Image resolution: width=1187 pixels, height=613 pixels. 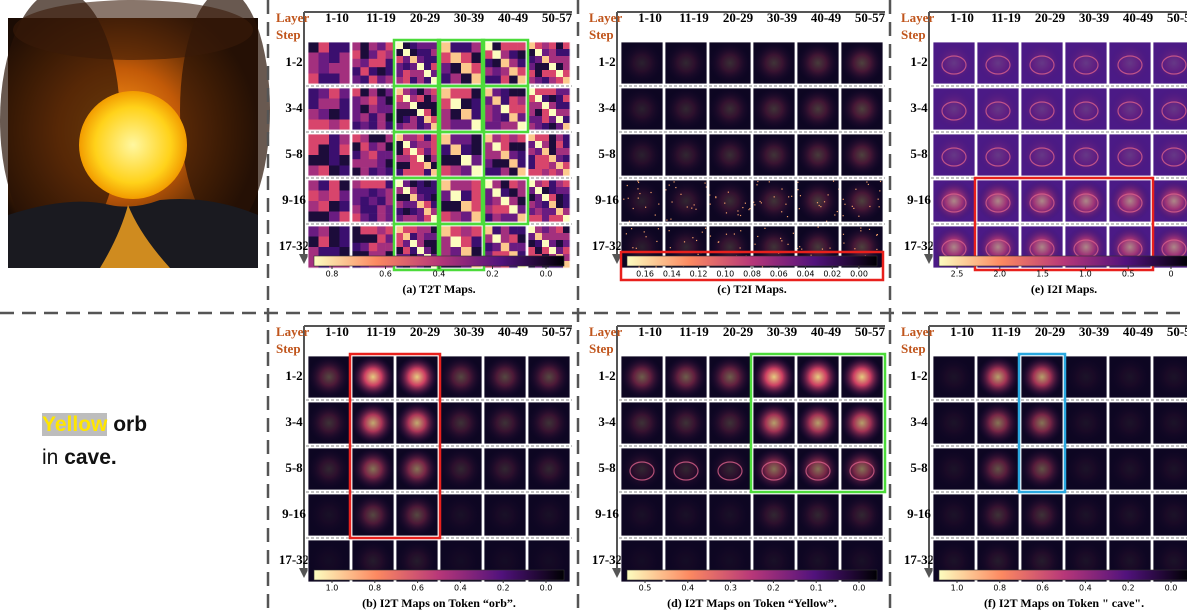 What do you see at coordinates (806, 274) in the screenshot?
I see `colorbar-tick-label: 0.04` at bounding box center [806, 274].